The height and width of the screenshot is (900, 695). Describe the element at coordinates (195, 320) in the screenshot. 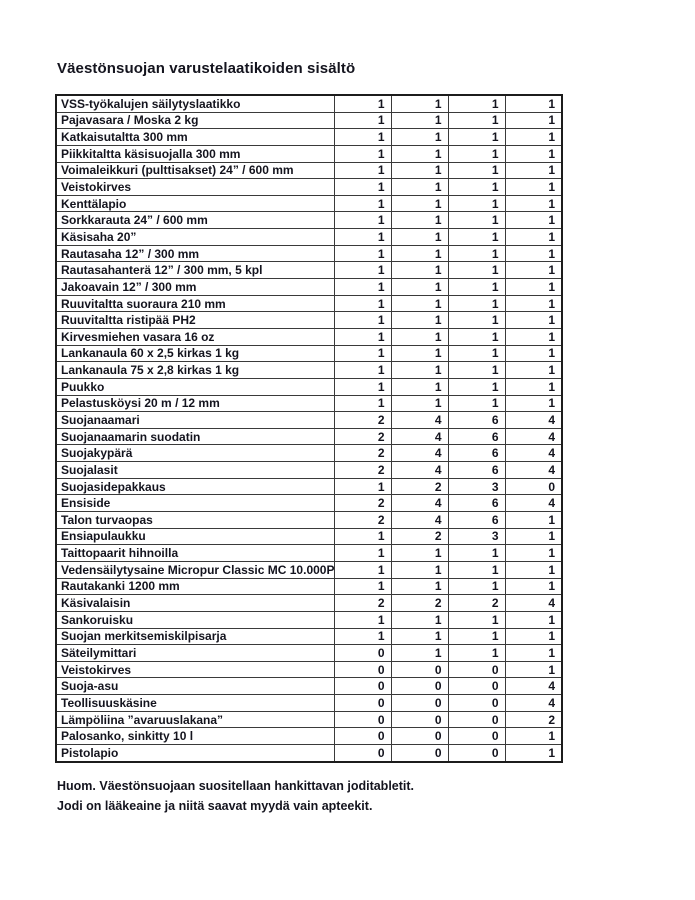

I see `item-name-cell: Ruuvitaltta ristipää PH2` at that location.